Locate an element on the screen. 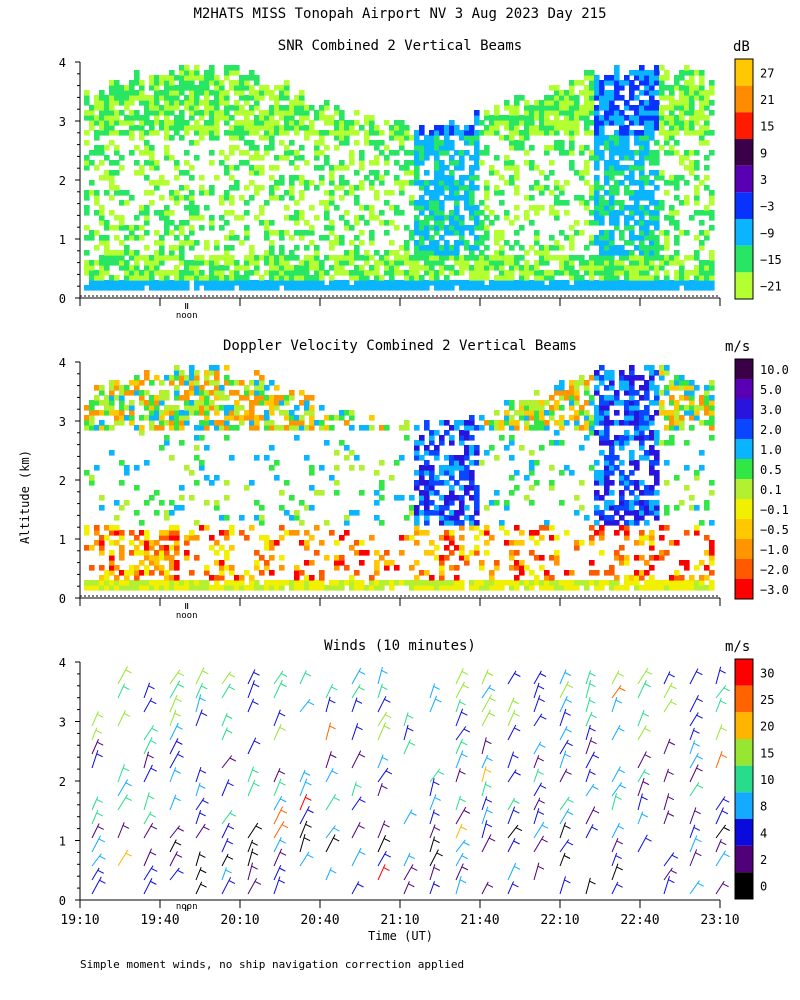  panel3-colorbar-label: 4 is located at coordinates (763, 833).